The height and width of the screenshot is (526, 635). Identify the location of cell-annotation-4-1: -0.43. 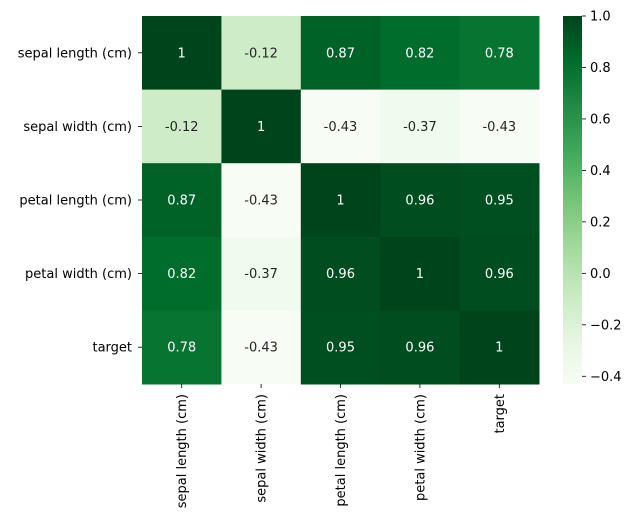
(261, 348).